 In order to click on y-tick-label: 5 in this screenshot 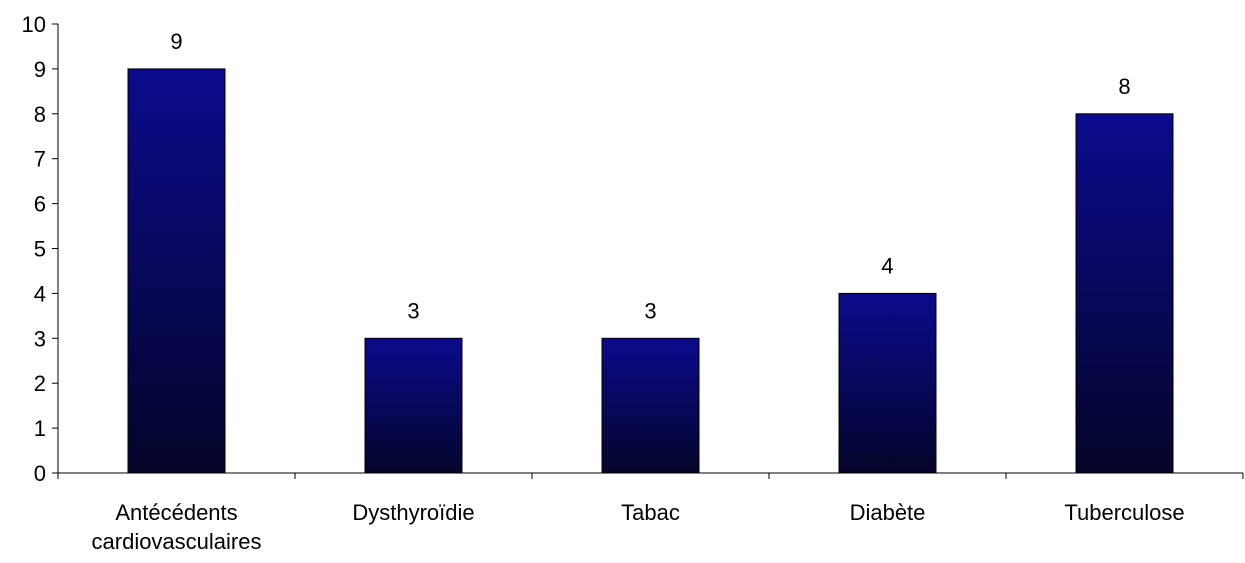, I will do `click(40, 249)`.